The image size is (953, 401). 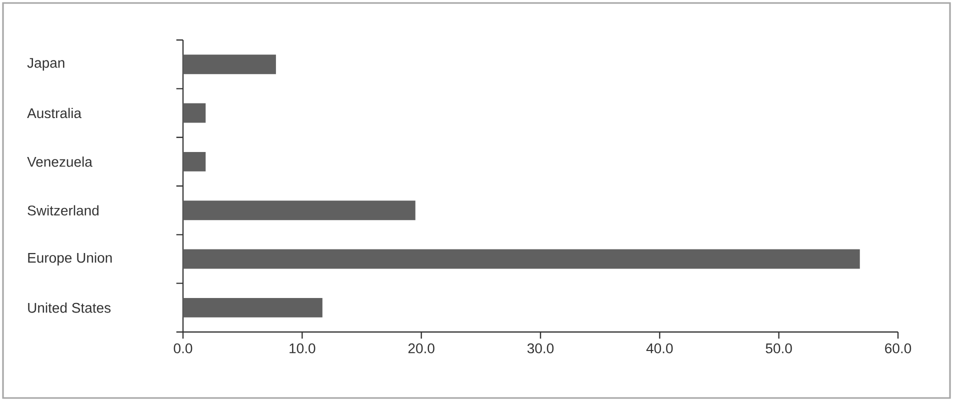 I want to click on x-tick-label: 20.0, so click(x=421, y=348).